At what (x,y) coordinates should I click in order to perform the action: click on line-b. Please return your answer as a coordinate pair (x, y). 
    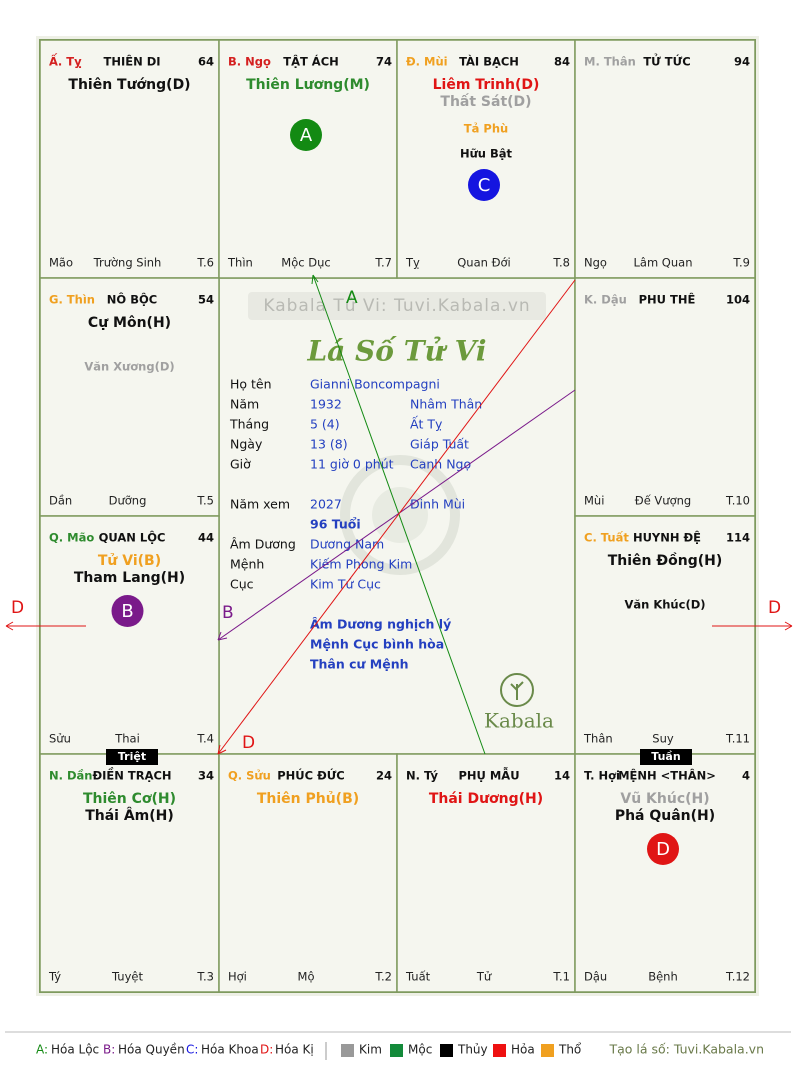
    Looking at the image, I should click on (396, 515).